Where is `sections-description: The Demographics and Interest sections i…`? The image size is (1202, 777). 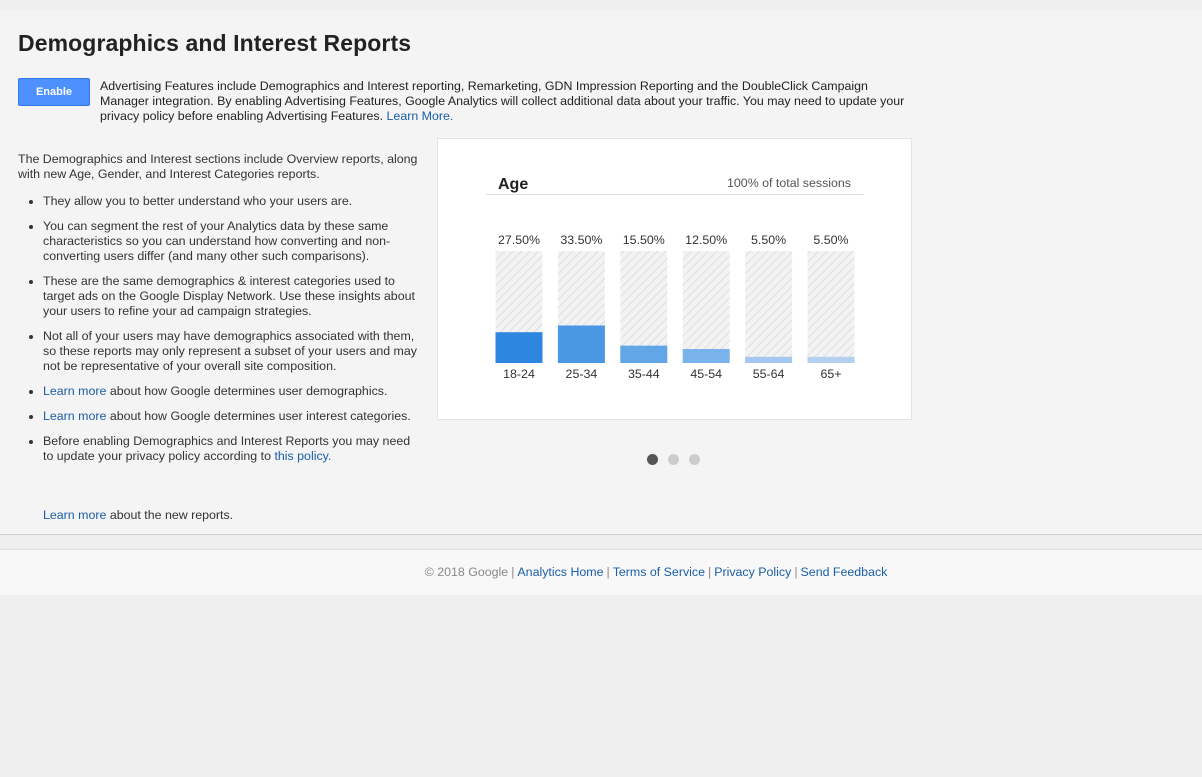
sections-description: The Demographics and Interest sections i… is located at coordinates (218, 166).